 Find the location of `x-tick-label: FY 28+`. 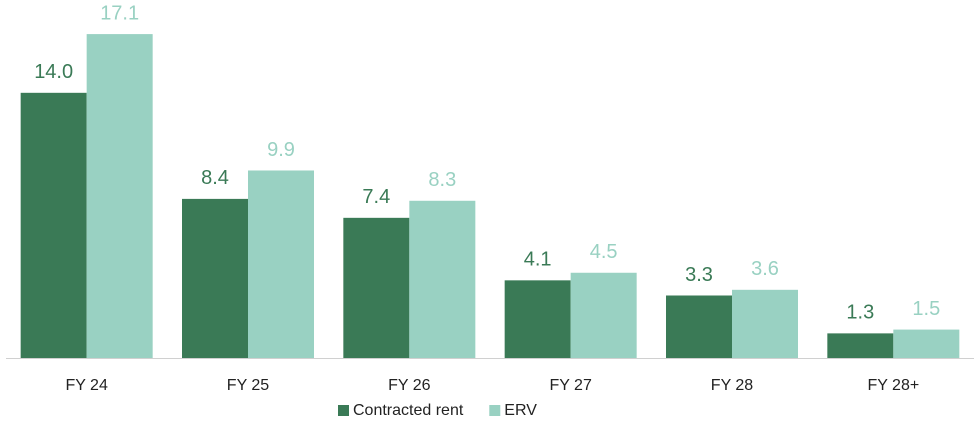

x-tick-label: FY 28+ is located at coordinates (893, 385).